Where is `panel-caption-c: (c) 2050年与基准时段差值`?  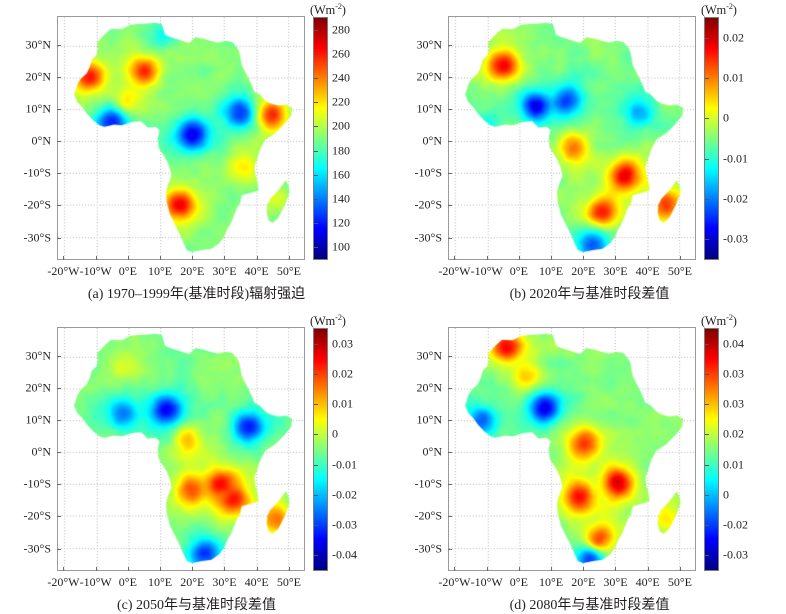
panel-caption-c: (c) 2050年与基准时段差值 is located at coordinates (196, 605).